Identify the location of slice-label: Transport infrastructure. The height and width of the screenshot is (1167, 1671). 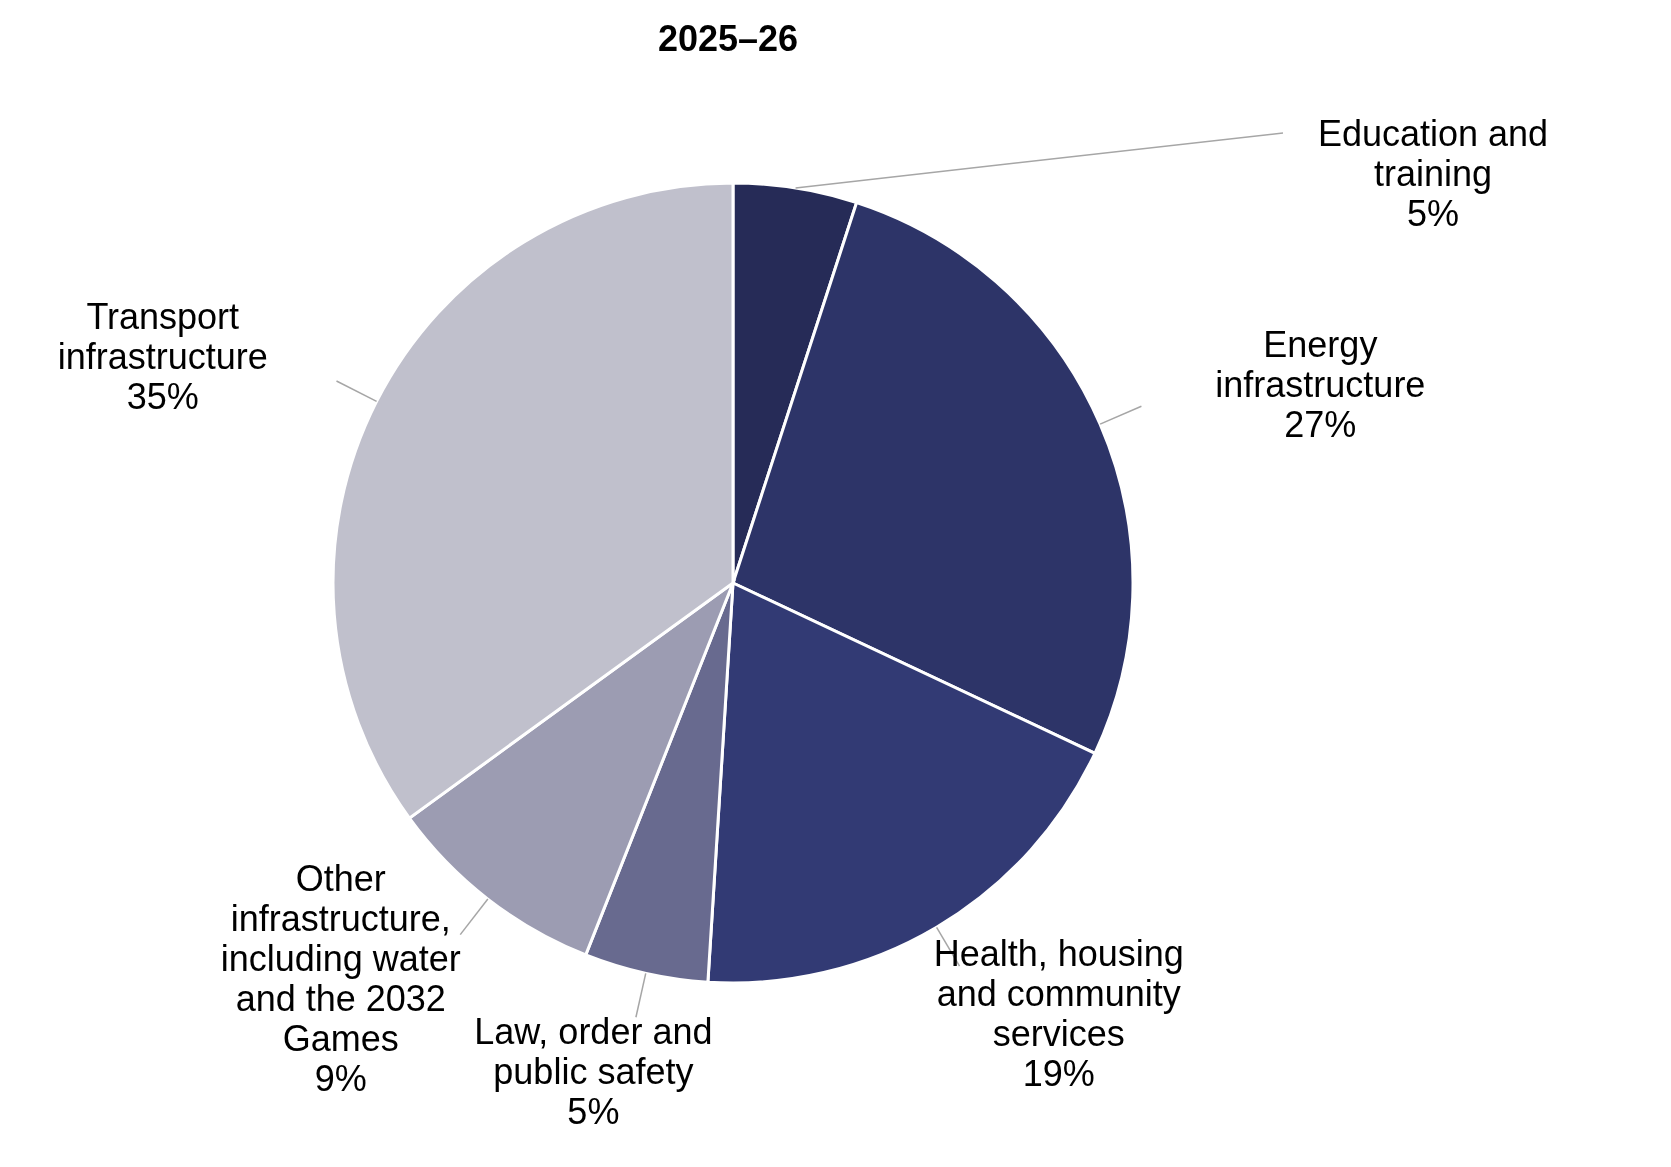
(162, 336).